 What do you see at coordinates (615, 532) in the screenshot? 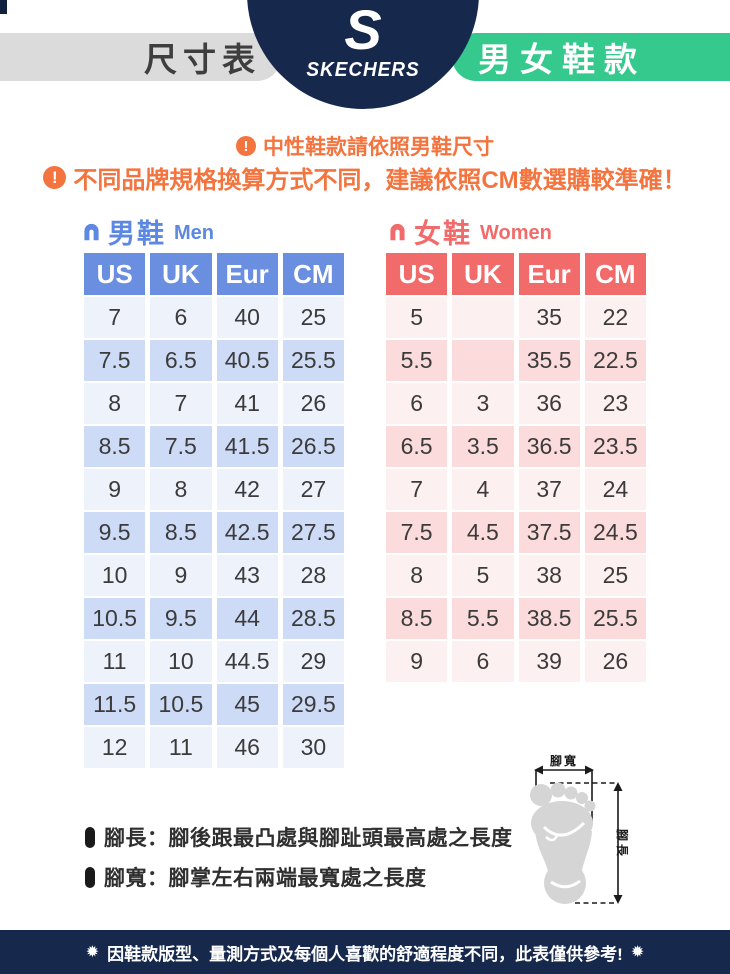
I see `size-cell: 24.5` at bounding box center [615, 532].